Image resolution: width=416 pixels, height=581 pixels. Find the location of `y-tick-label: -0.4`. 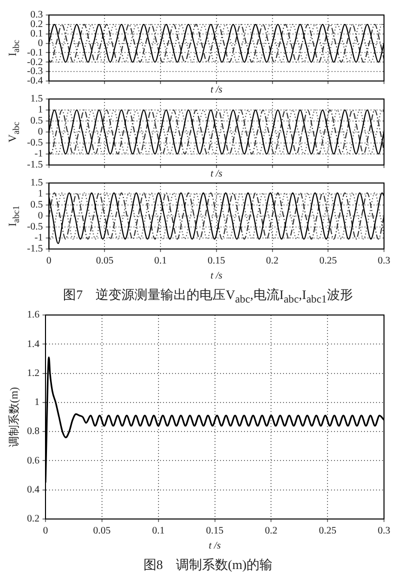

y-tick-label: -0.4 is located at coordinates (34, 81).